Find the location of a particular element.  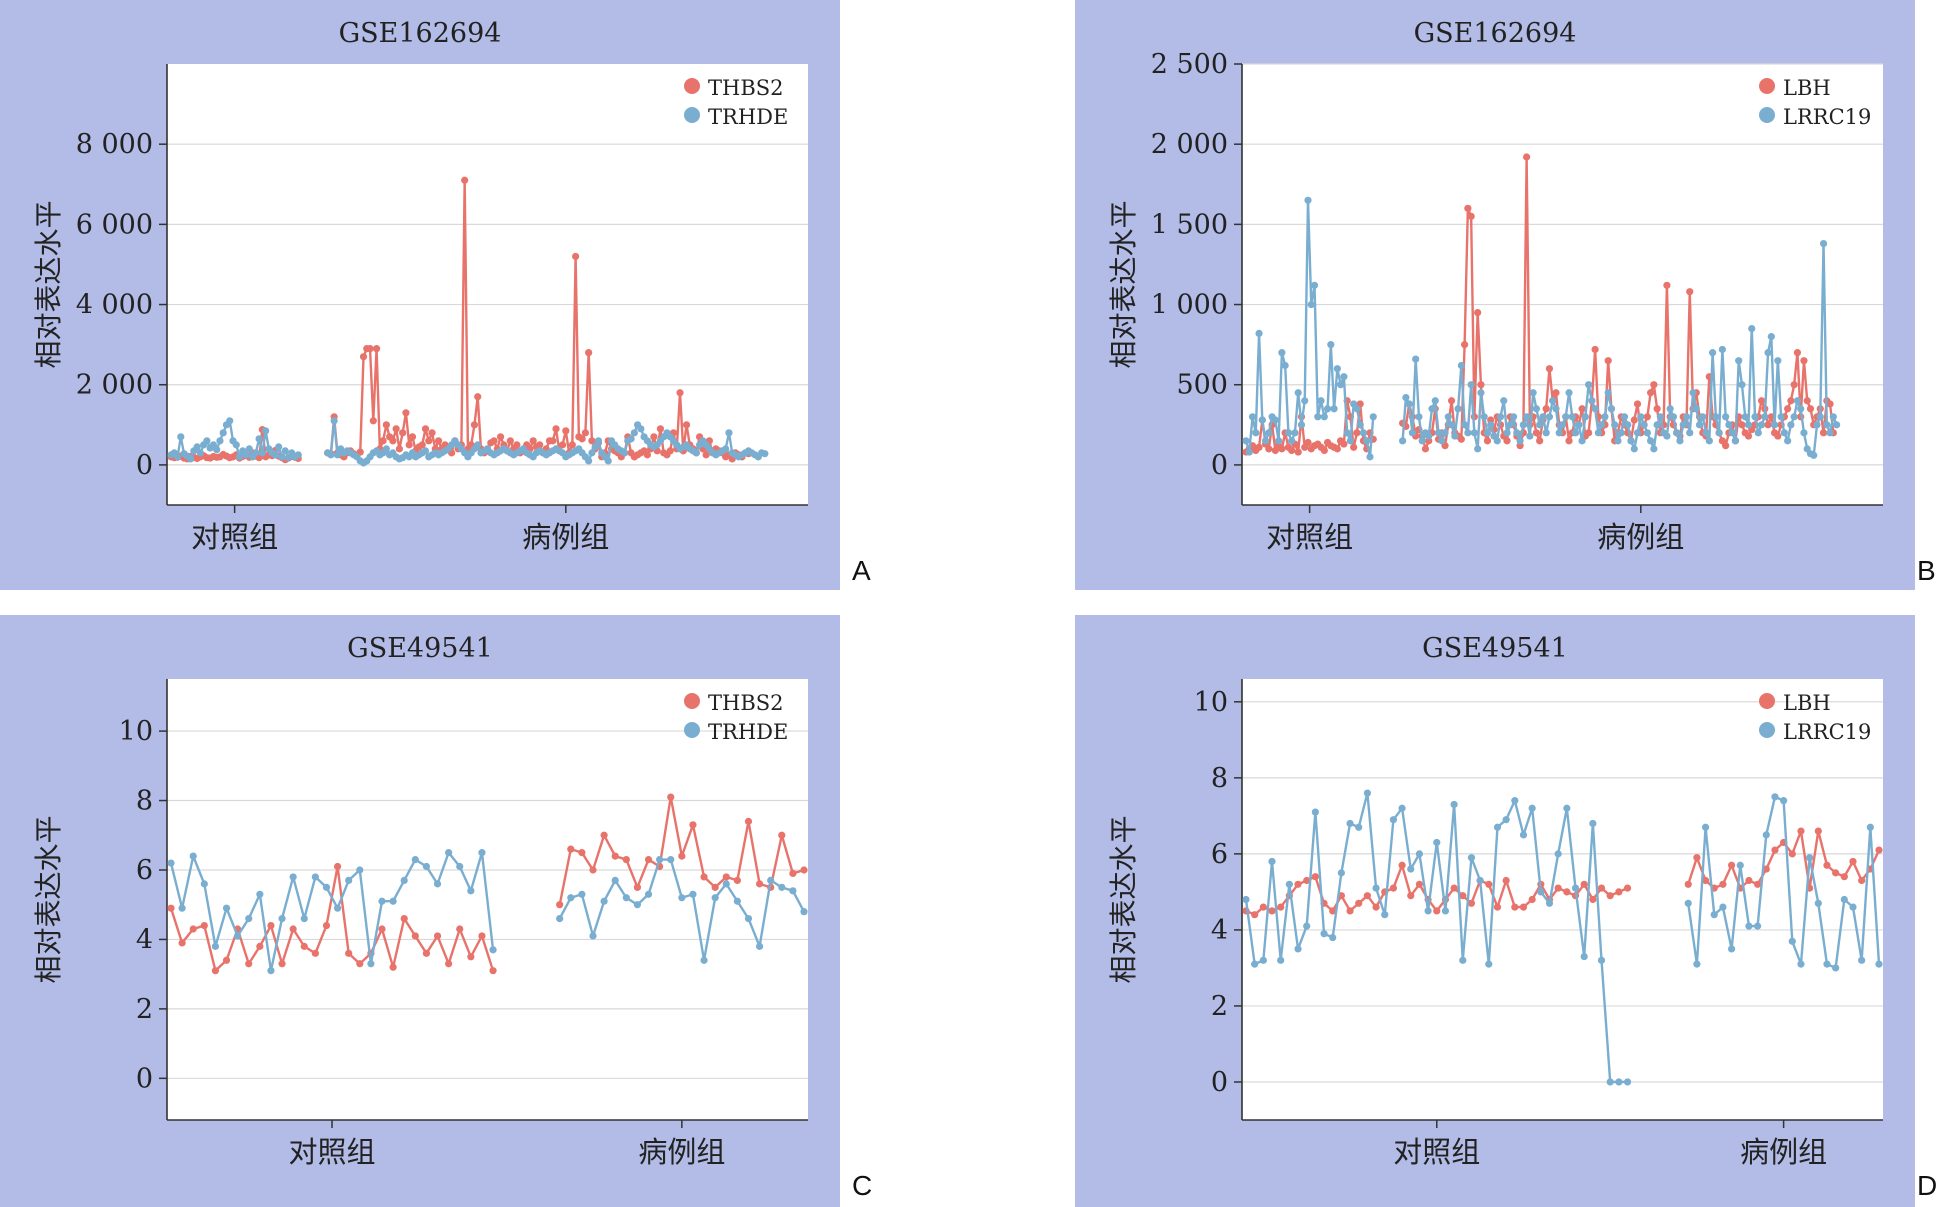

x-tick-label: 对照组 is located at coordinates (1436, 1152).